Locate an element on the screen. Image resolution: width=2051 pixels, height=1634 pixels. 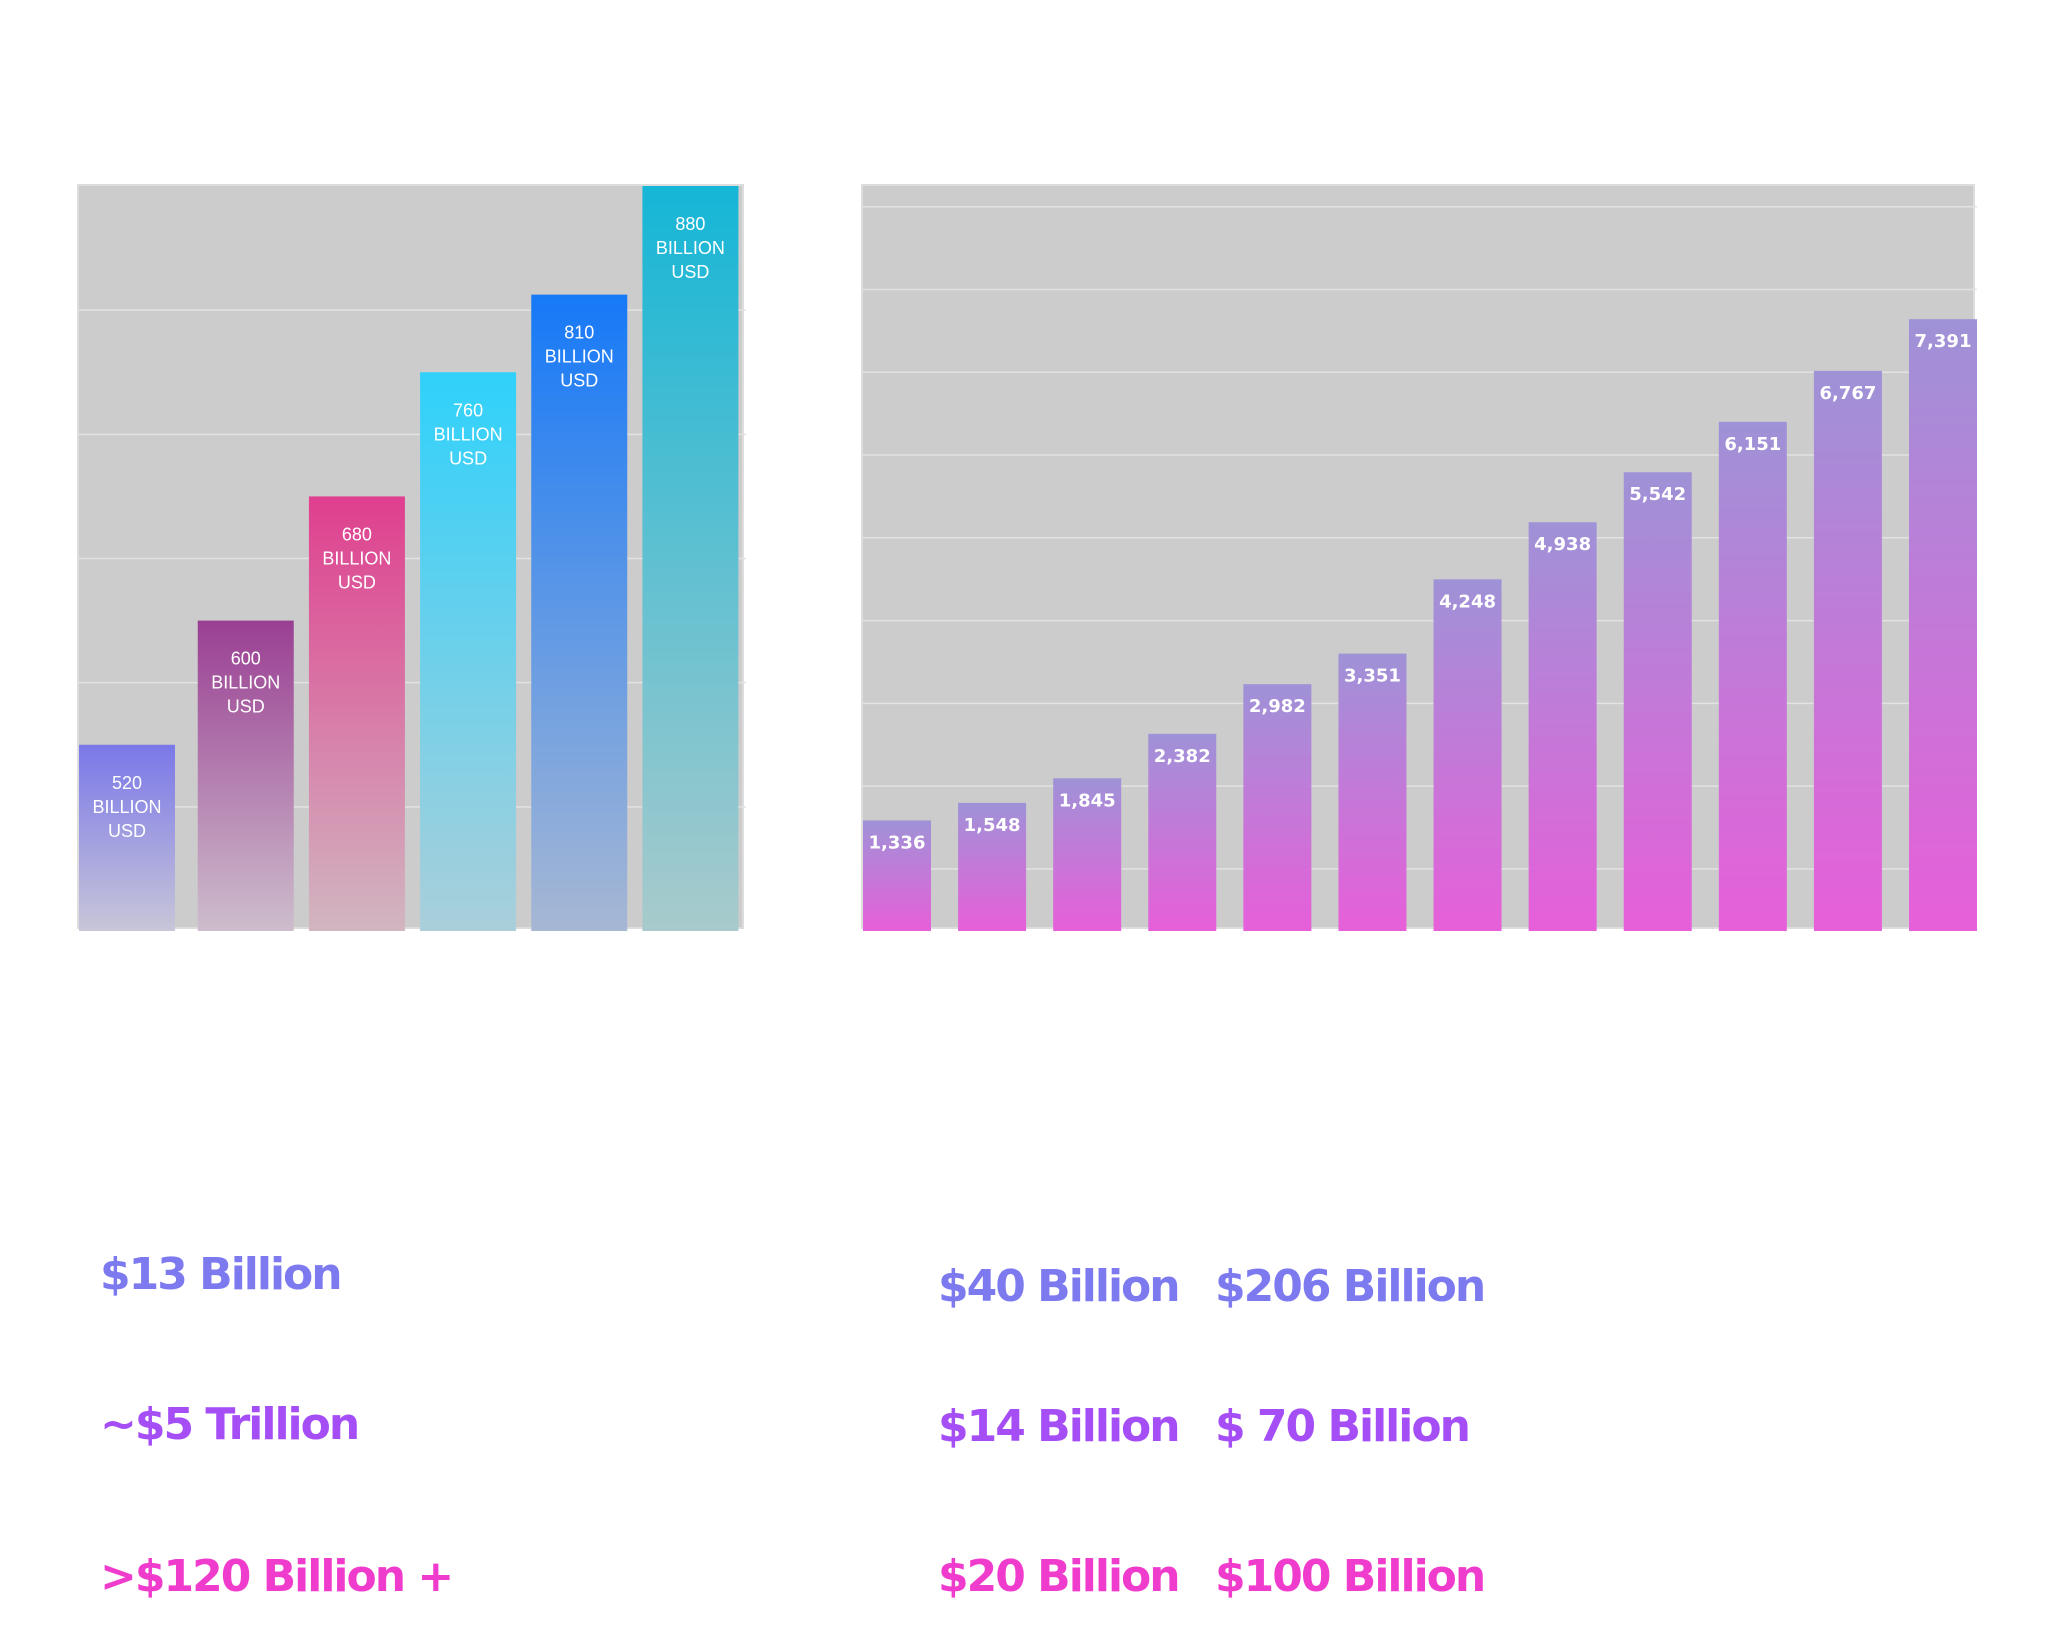
bar-value-label: 4,938 is located at coordinates (1562, 544).